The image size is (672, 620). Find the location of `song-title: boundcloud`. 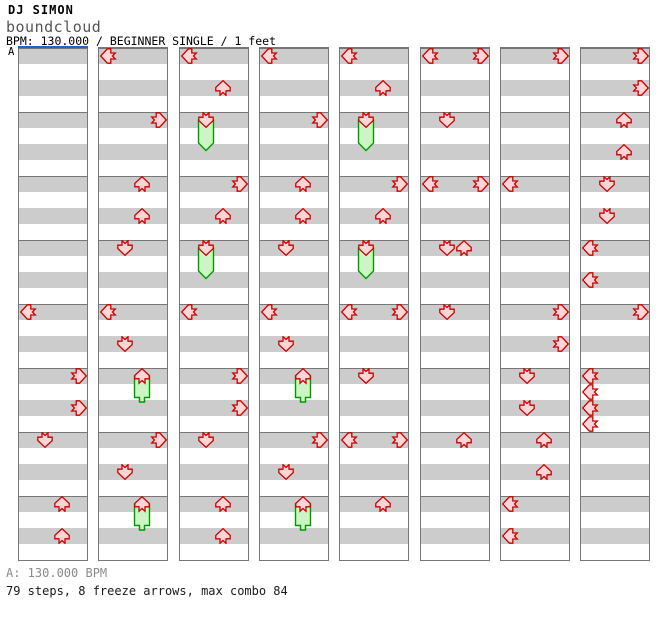

song-title: boundcloud is located at coordinates (54, 27).